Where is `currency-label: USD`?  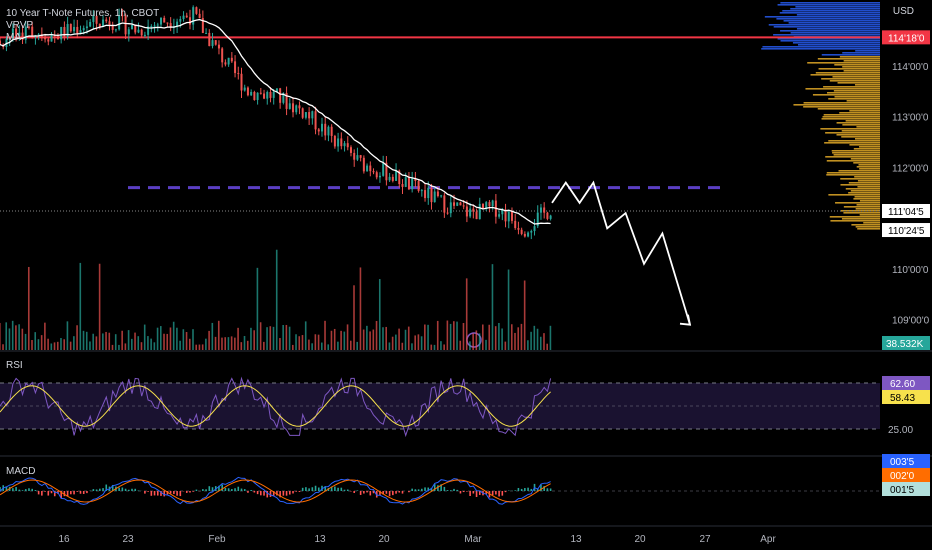 currency-label: USD is located at coordinates (903, 11).